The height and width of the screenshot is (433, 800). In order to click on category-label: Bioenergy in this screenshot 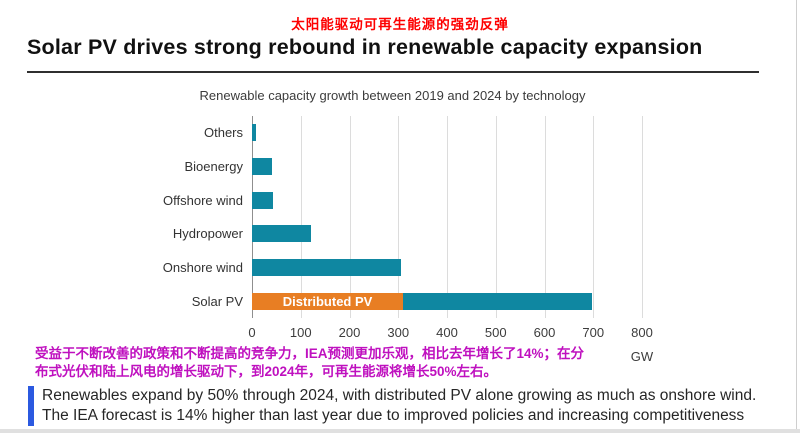, I will do `click(213, 166)`.